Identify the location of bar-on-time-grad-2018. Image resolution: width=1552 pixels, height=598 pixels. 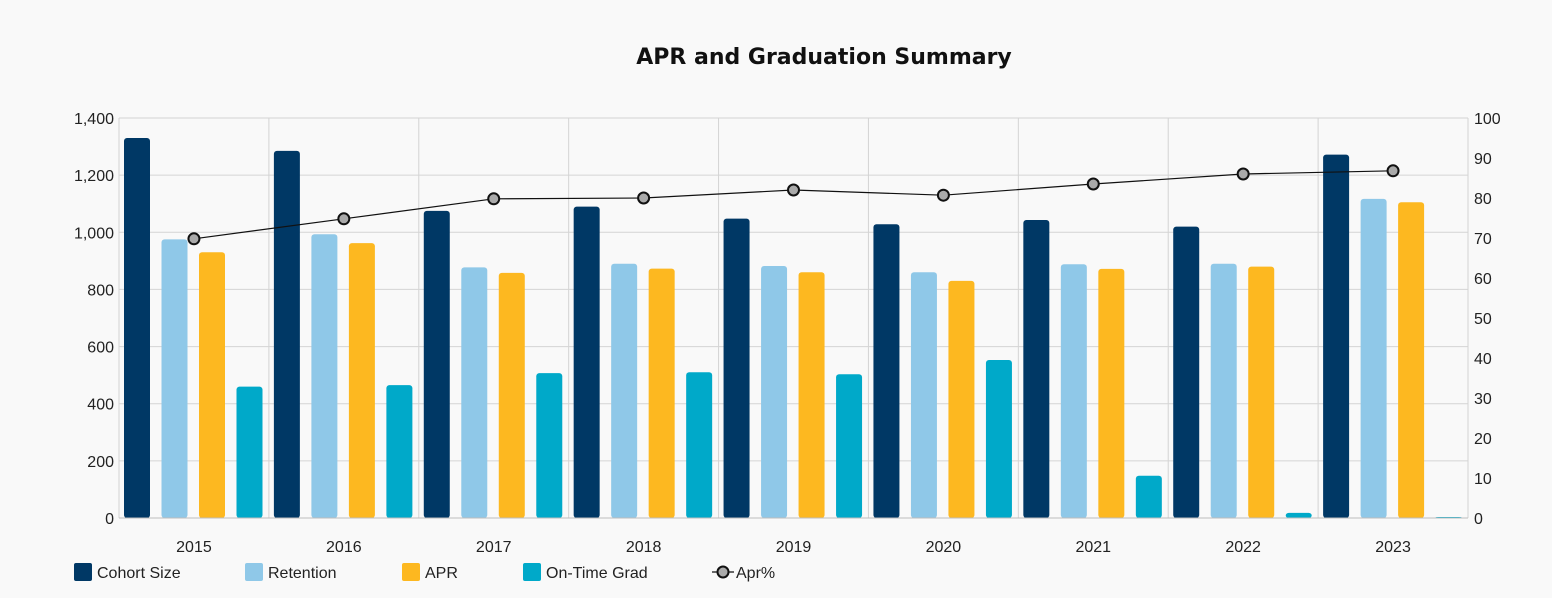
(699, 445).